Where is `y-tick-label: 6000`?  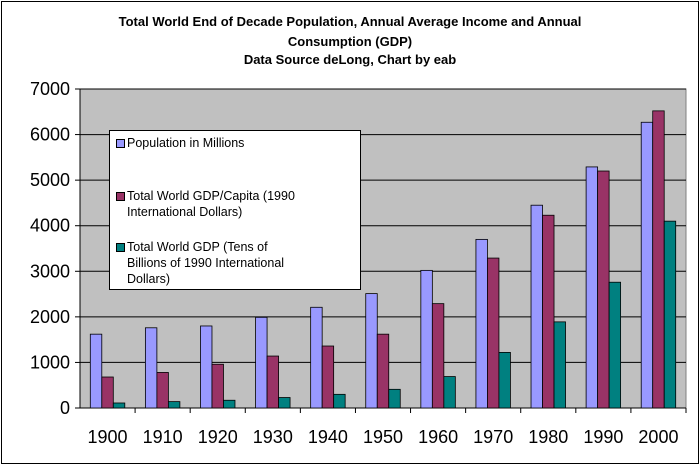
y-tick-label: 6000 is located at coordinates (50, 135).